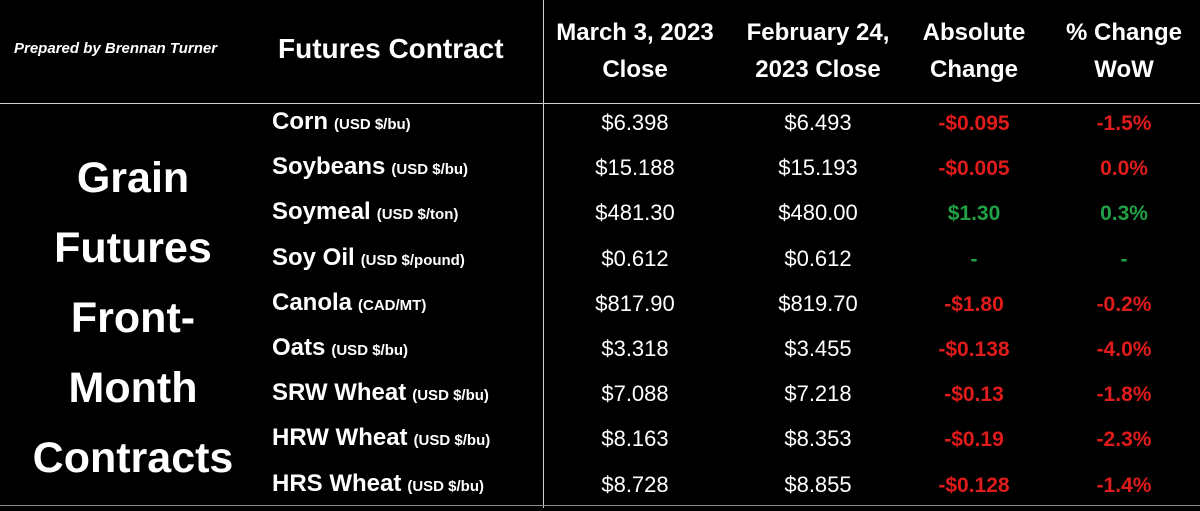 The width and height of the screenshot is (1200, 511). I want to click on february-close-value: $480.00, so click(818, 213).